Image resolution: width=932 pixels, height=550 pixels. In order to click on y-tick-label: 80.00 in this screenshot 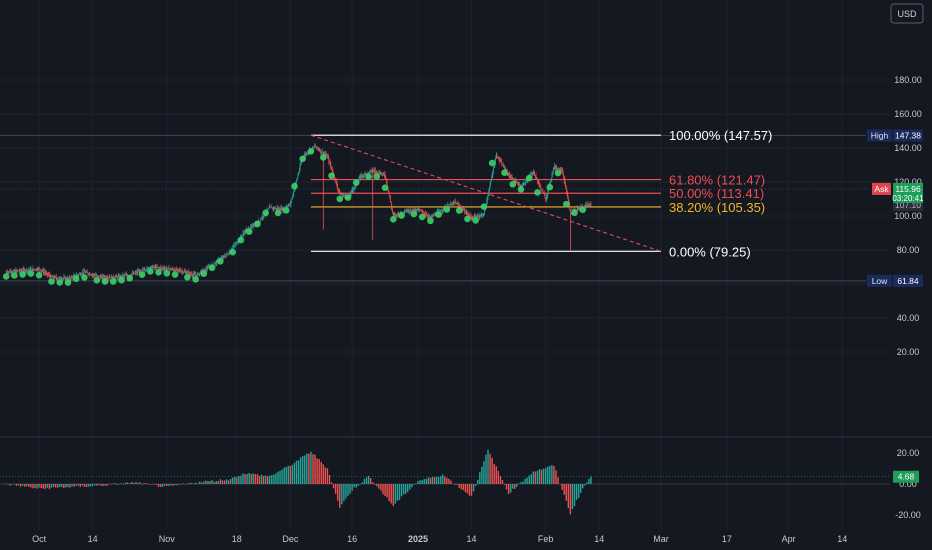, I will do `click(908, 250)`.